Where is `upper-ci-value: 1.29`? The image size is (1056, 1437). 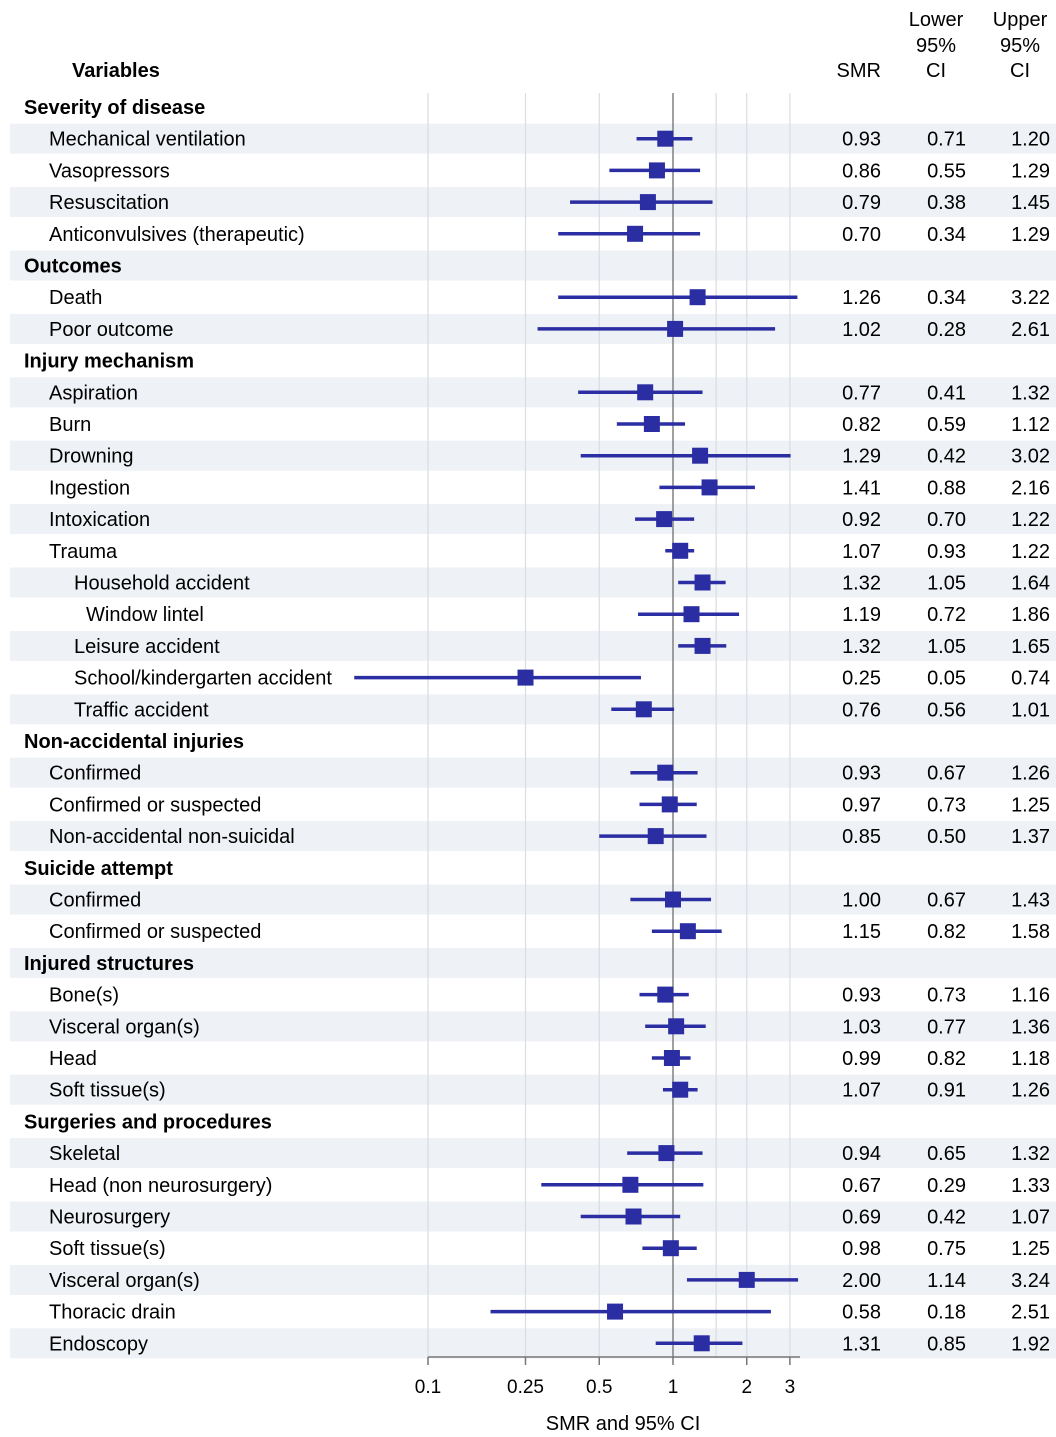
upper-ci-value: 1.29 is located at coordinates (1030, 171).